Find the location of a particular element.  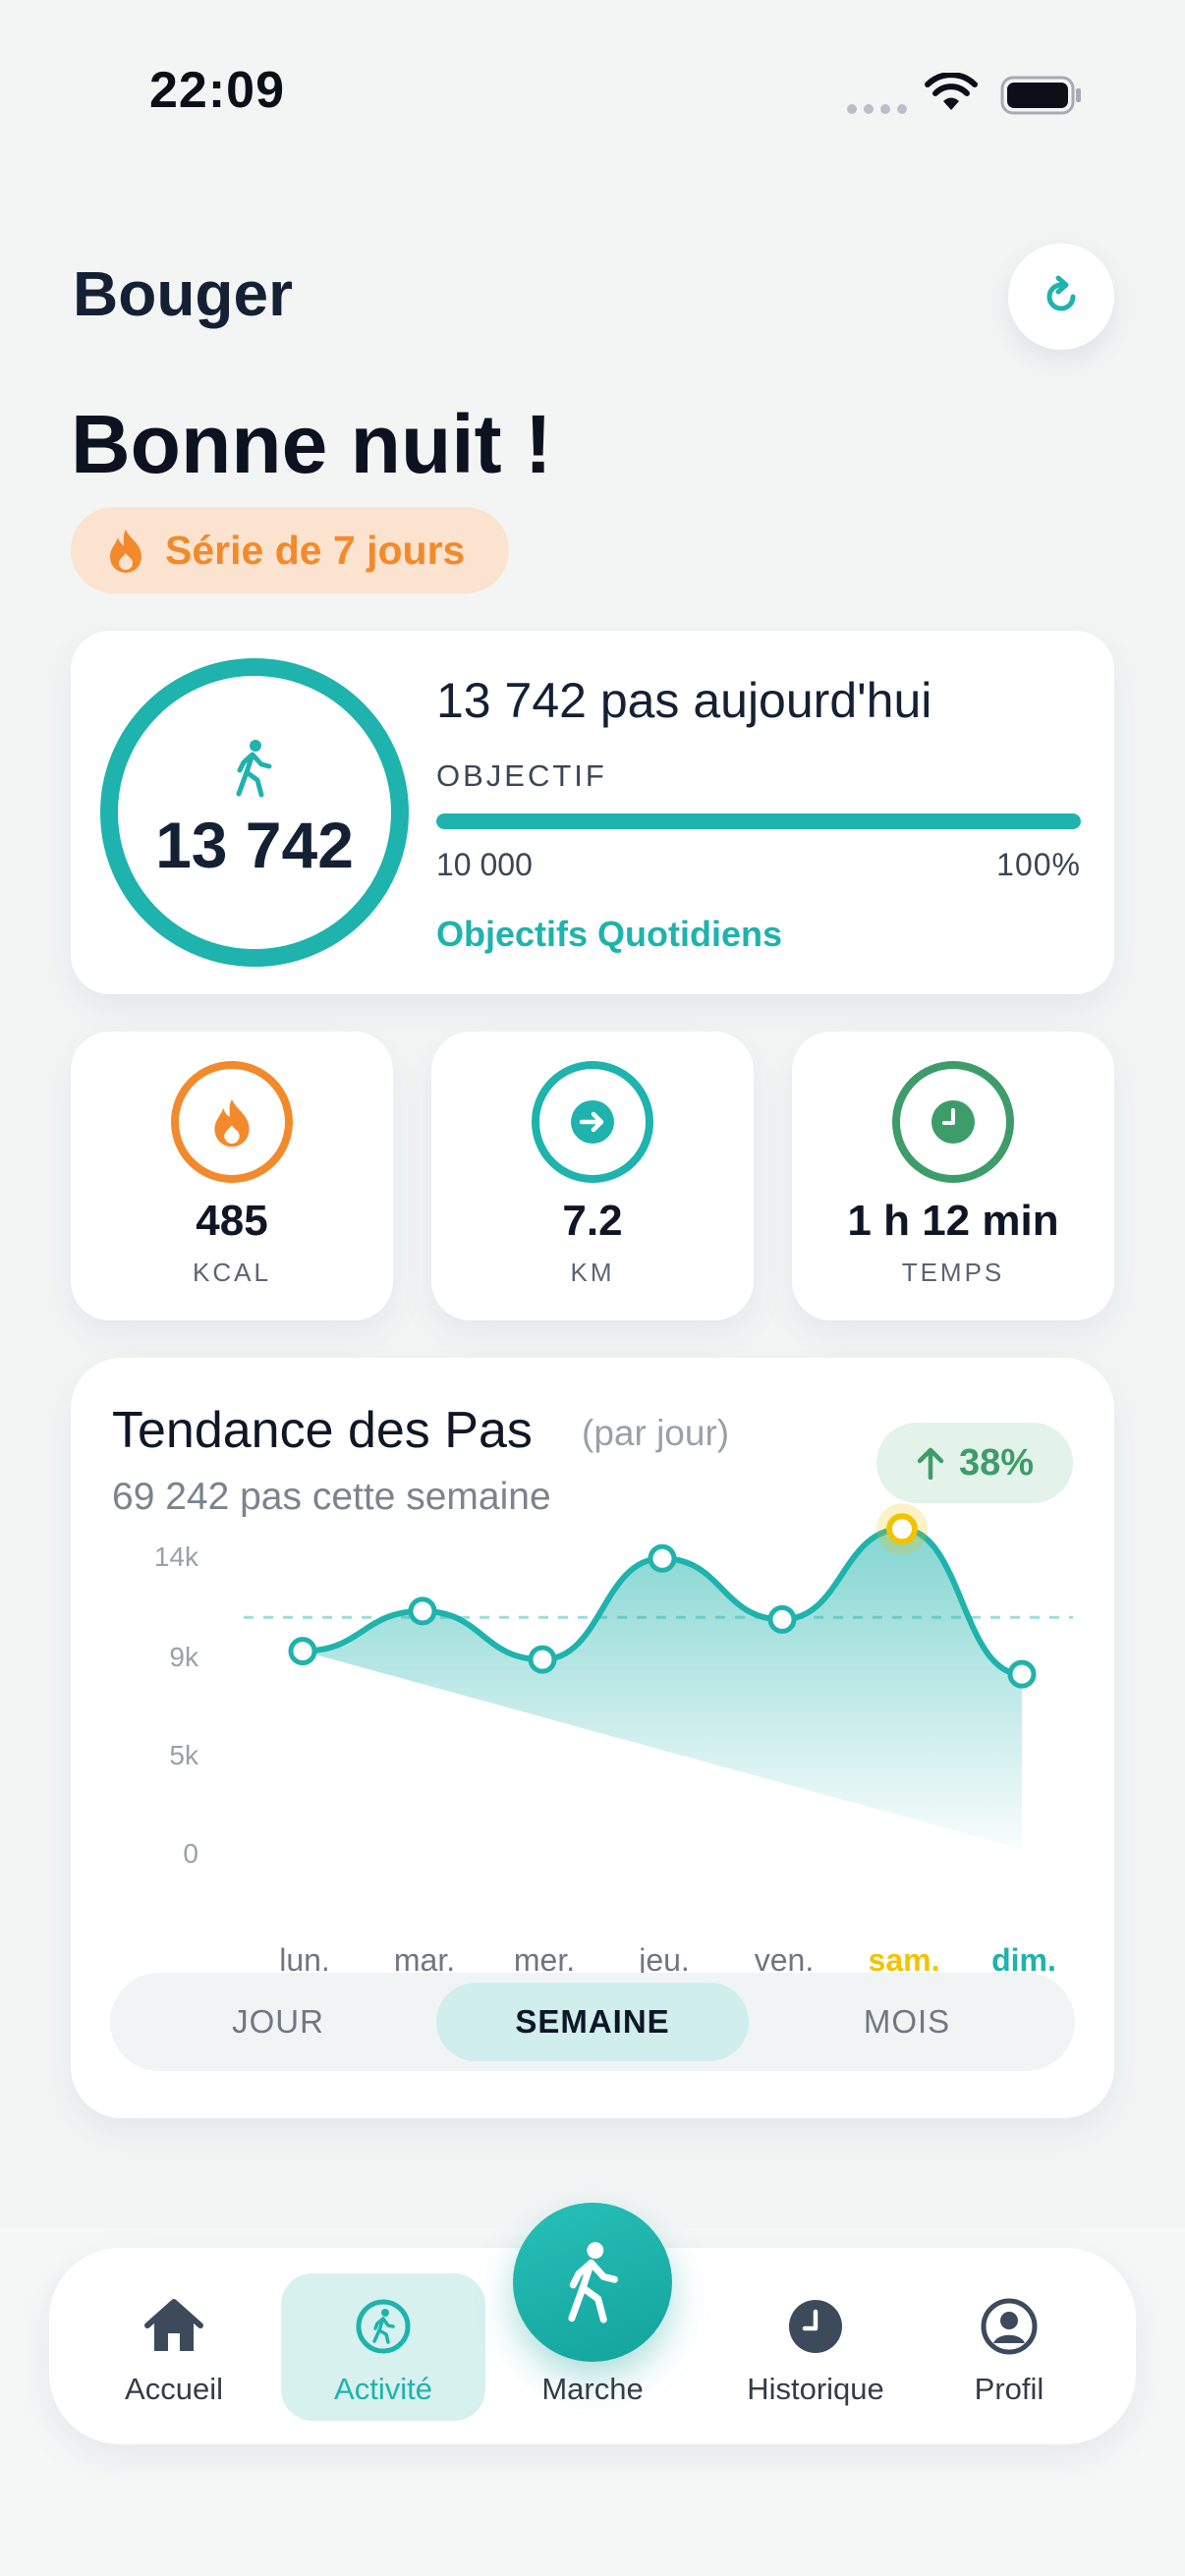

distance-label: KM is located at coordinates (592, 1272).